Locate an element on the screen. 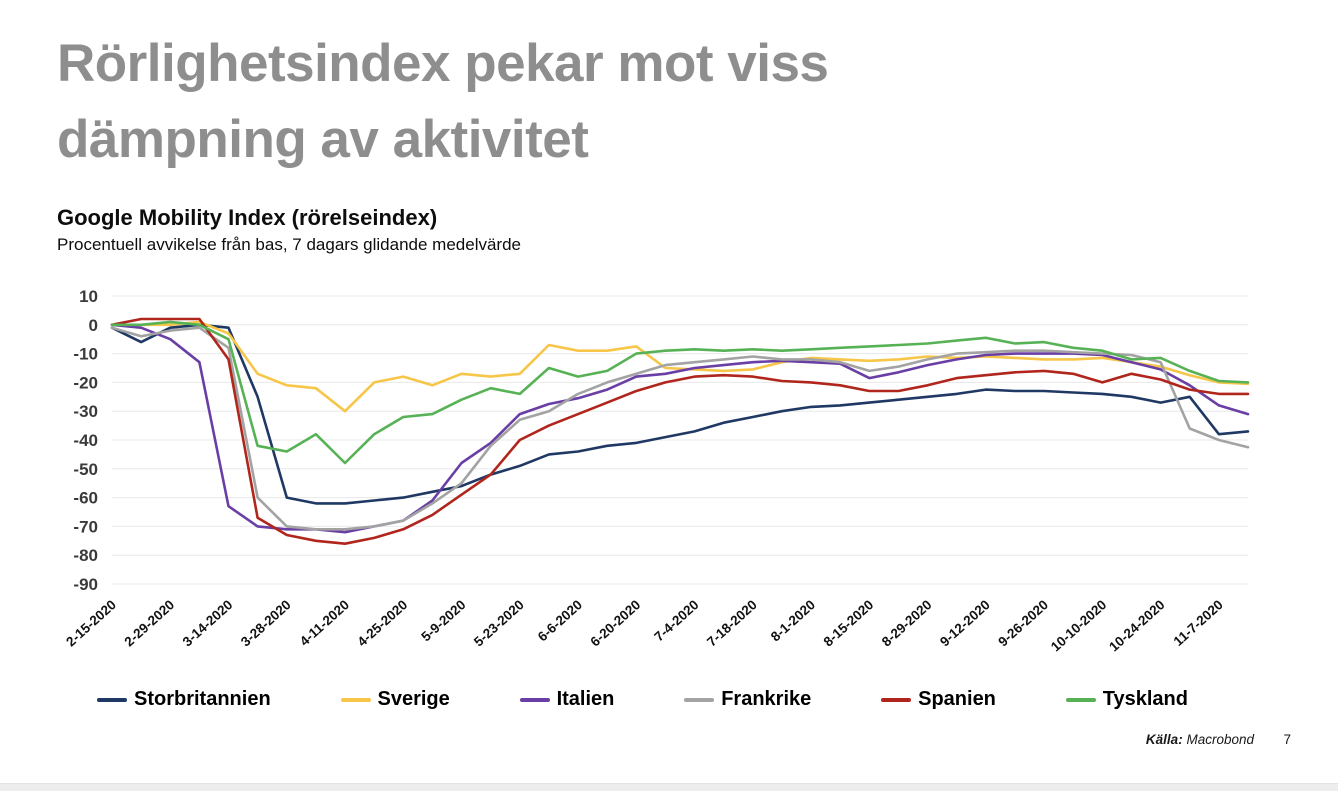 This screenshot has height=791, width=1338. source-value: Macrobond is located at coordinates (1220, 739).